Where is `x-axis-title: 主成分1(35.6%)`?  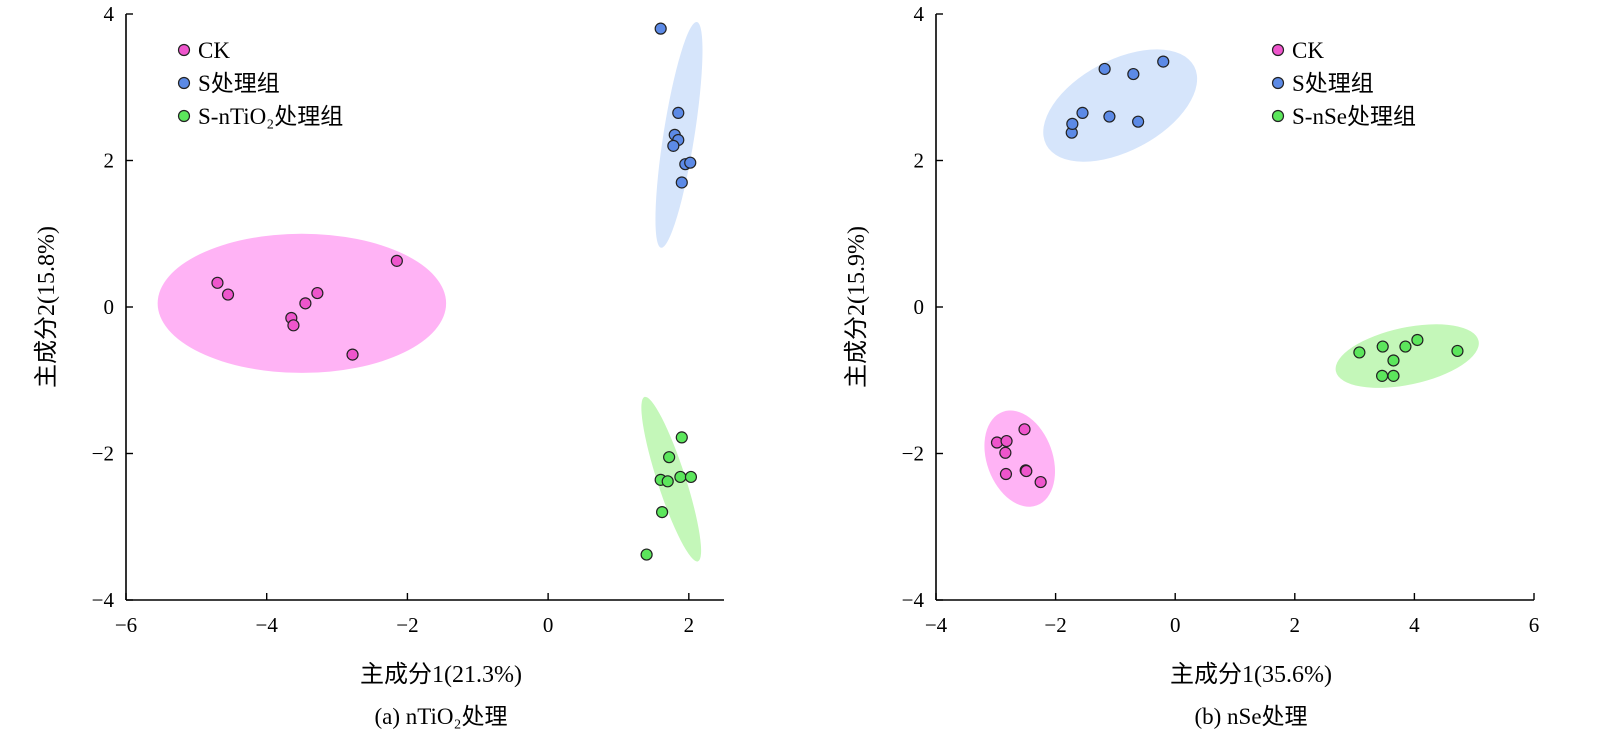
x-axis-title: 主成分1(35.6%) is located at coordinates (1251, 674).